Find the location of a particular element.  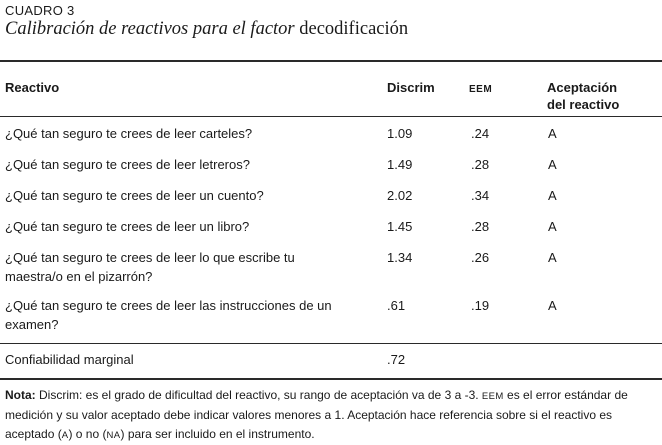

row-eem-value: .19 is located at coordinates (480, 305).